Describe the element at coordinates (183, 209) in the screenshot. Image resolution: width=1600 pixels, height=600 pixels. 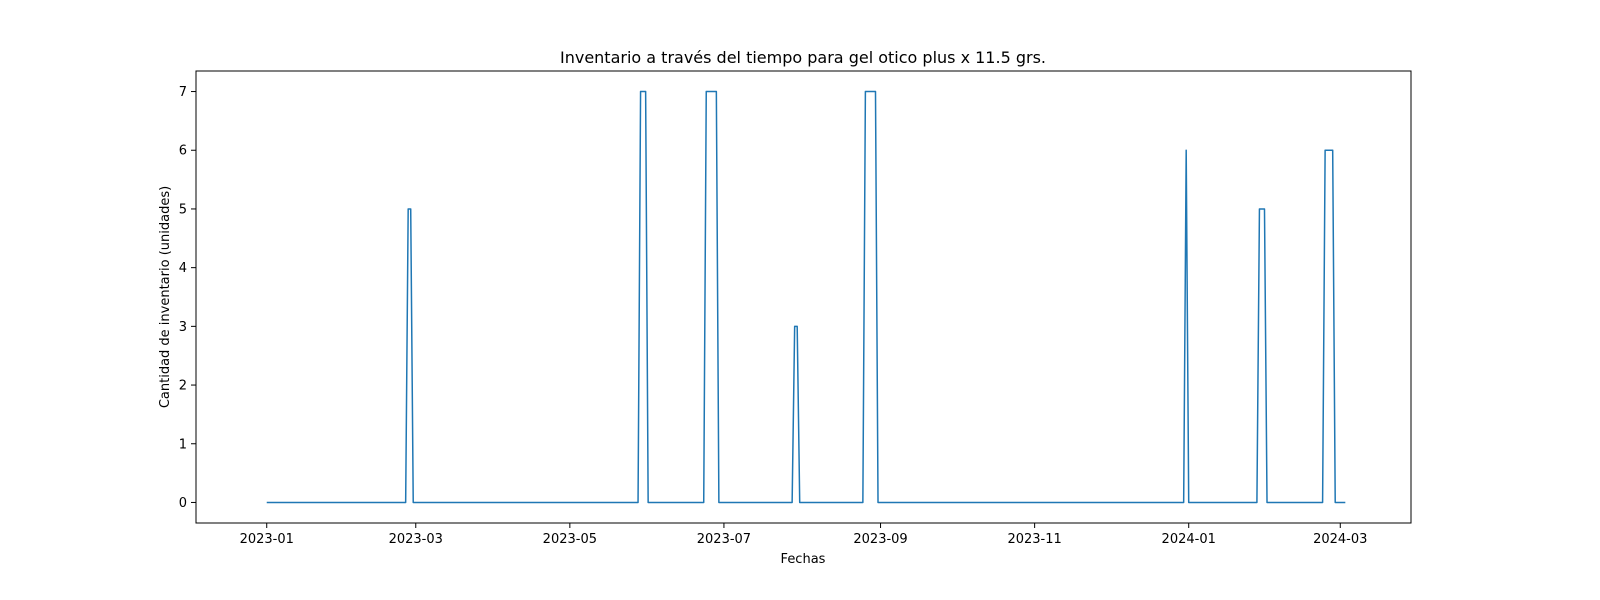
I see `y-tick-label: 5` at that location.